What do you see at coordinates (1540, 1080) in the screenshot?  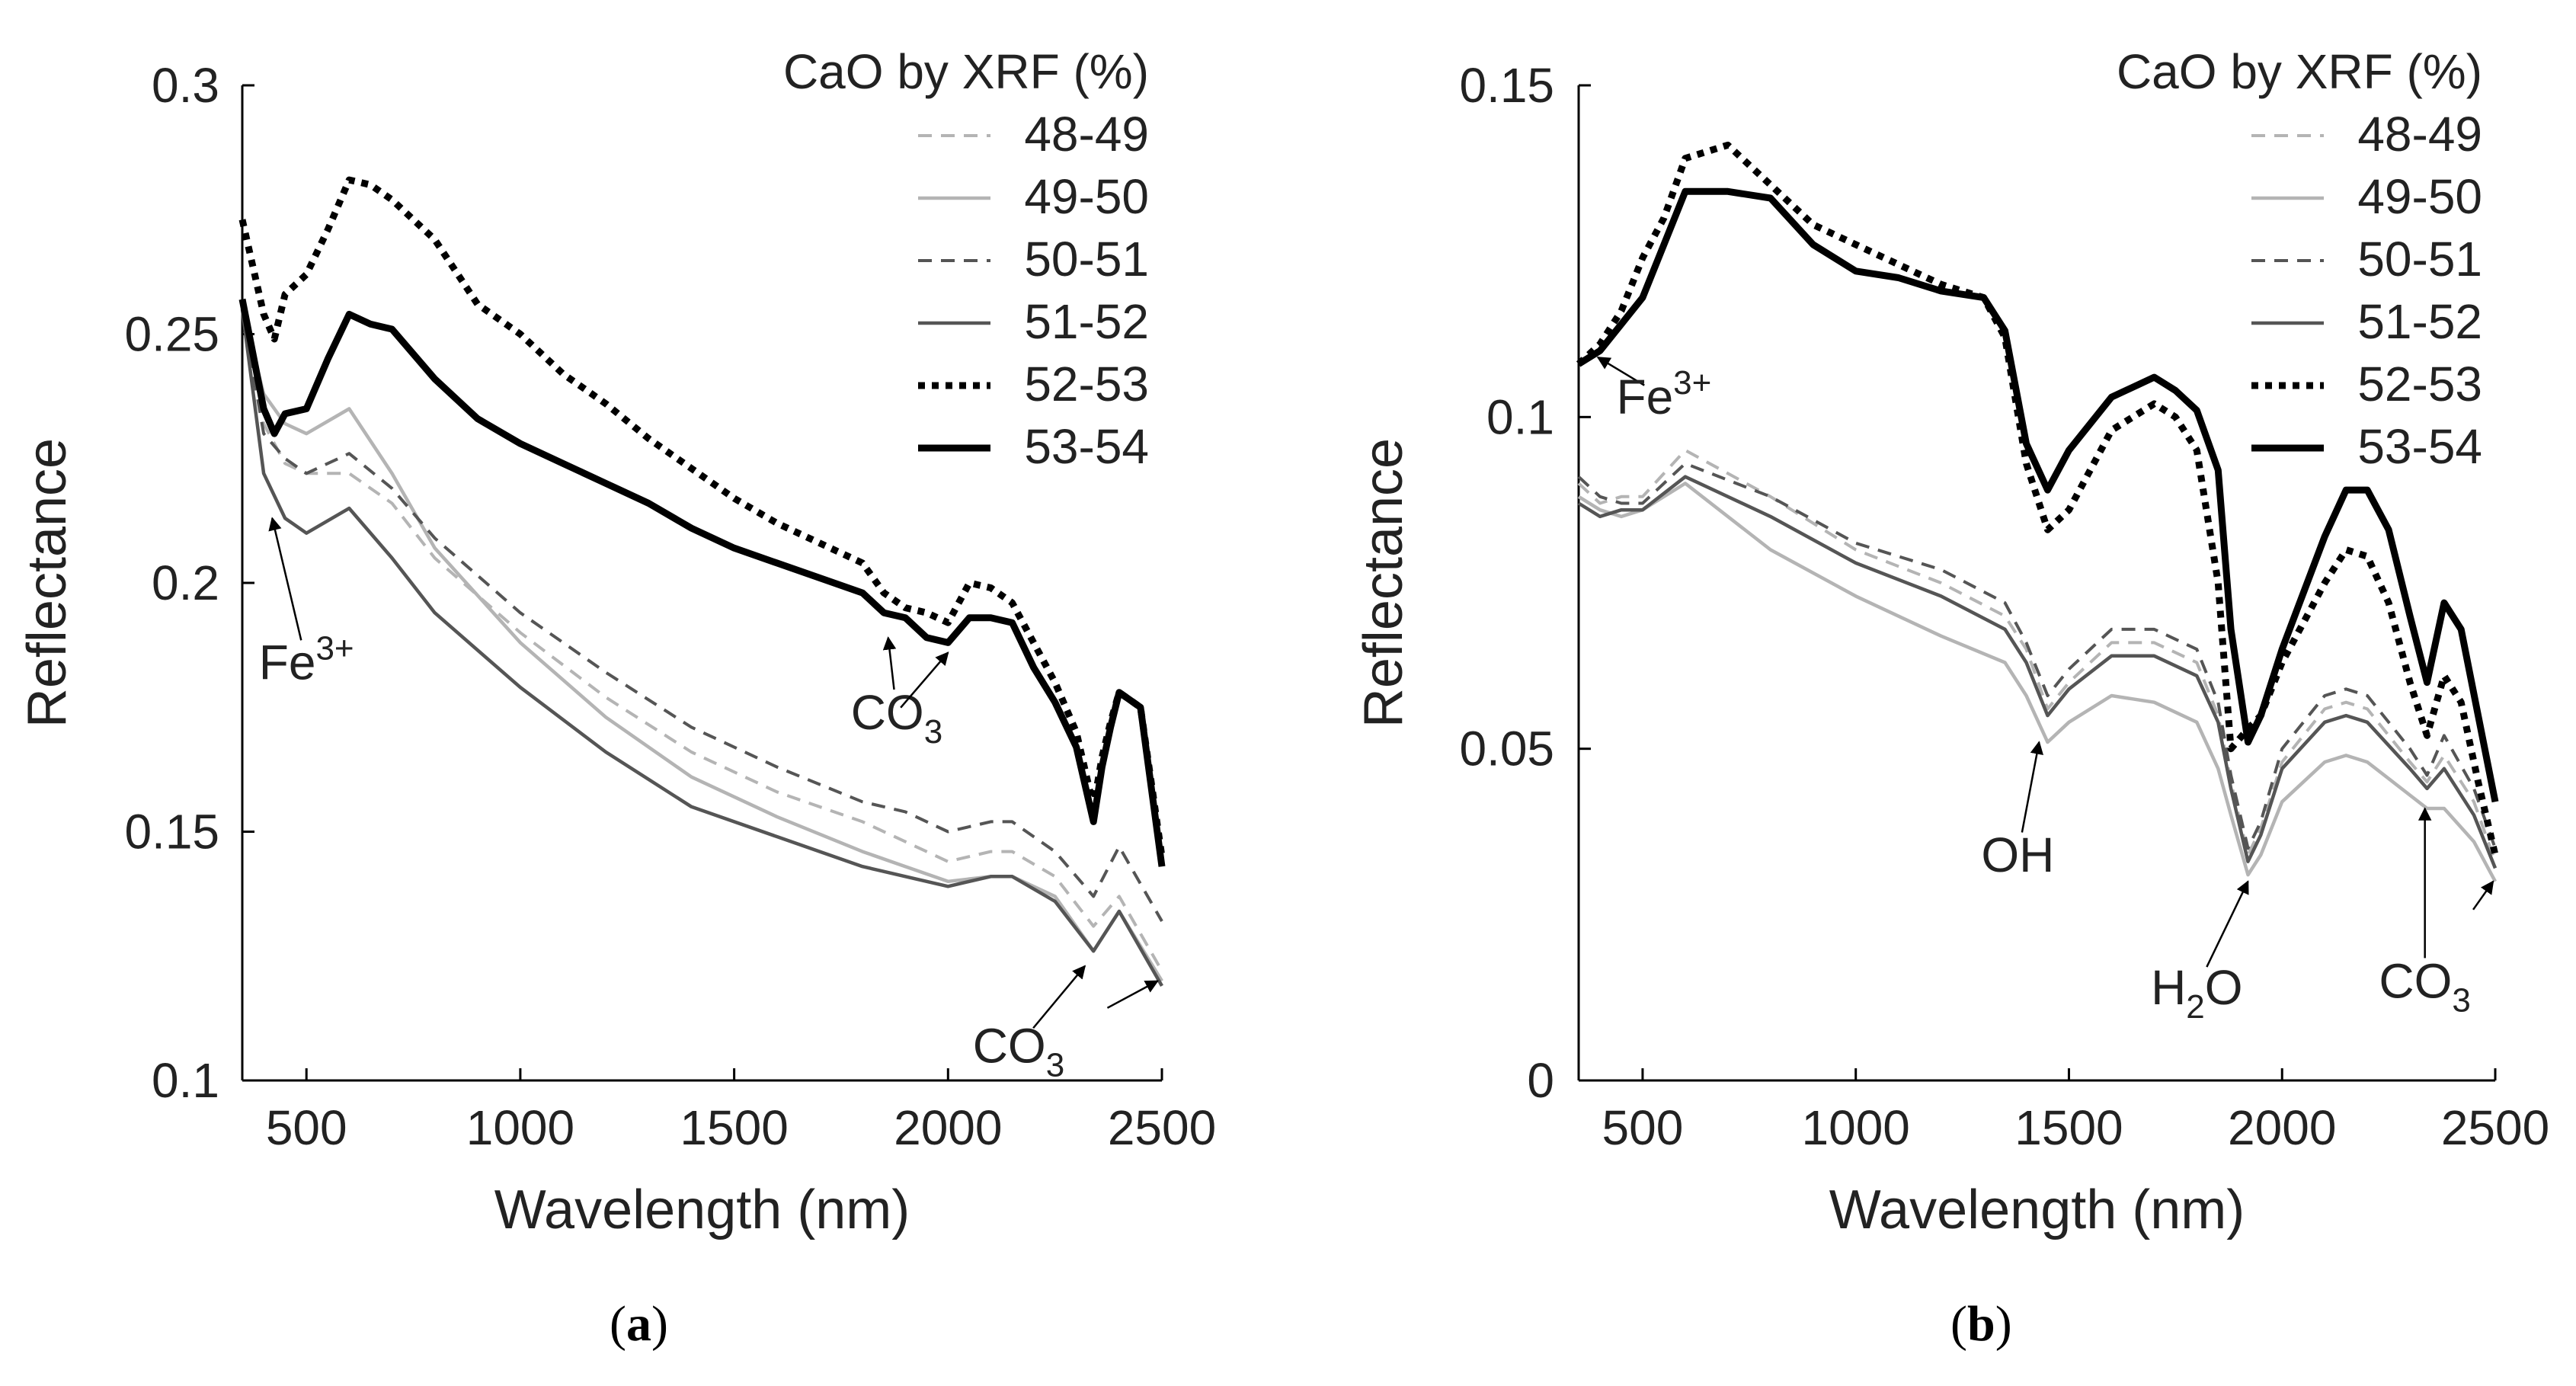 I see `y-tick-label: 0` at bounding box center [1540, 1080].